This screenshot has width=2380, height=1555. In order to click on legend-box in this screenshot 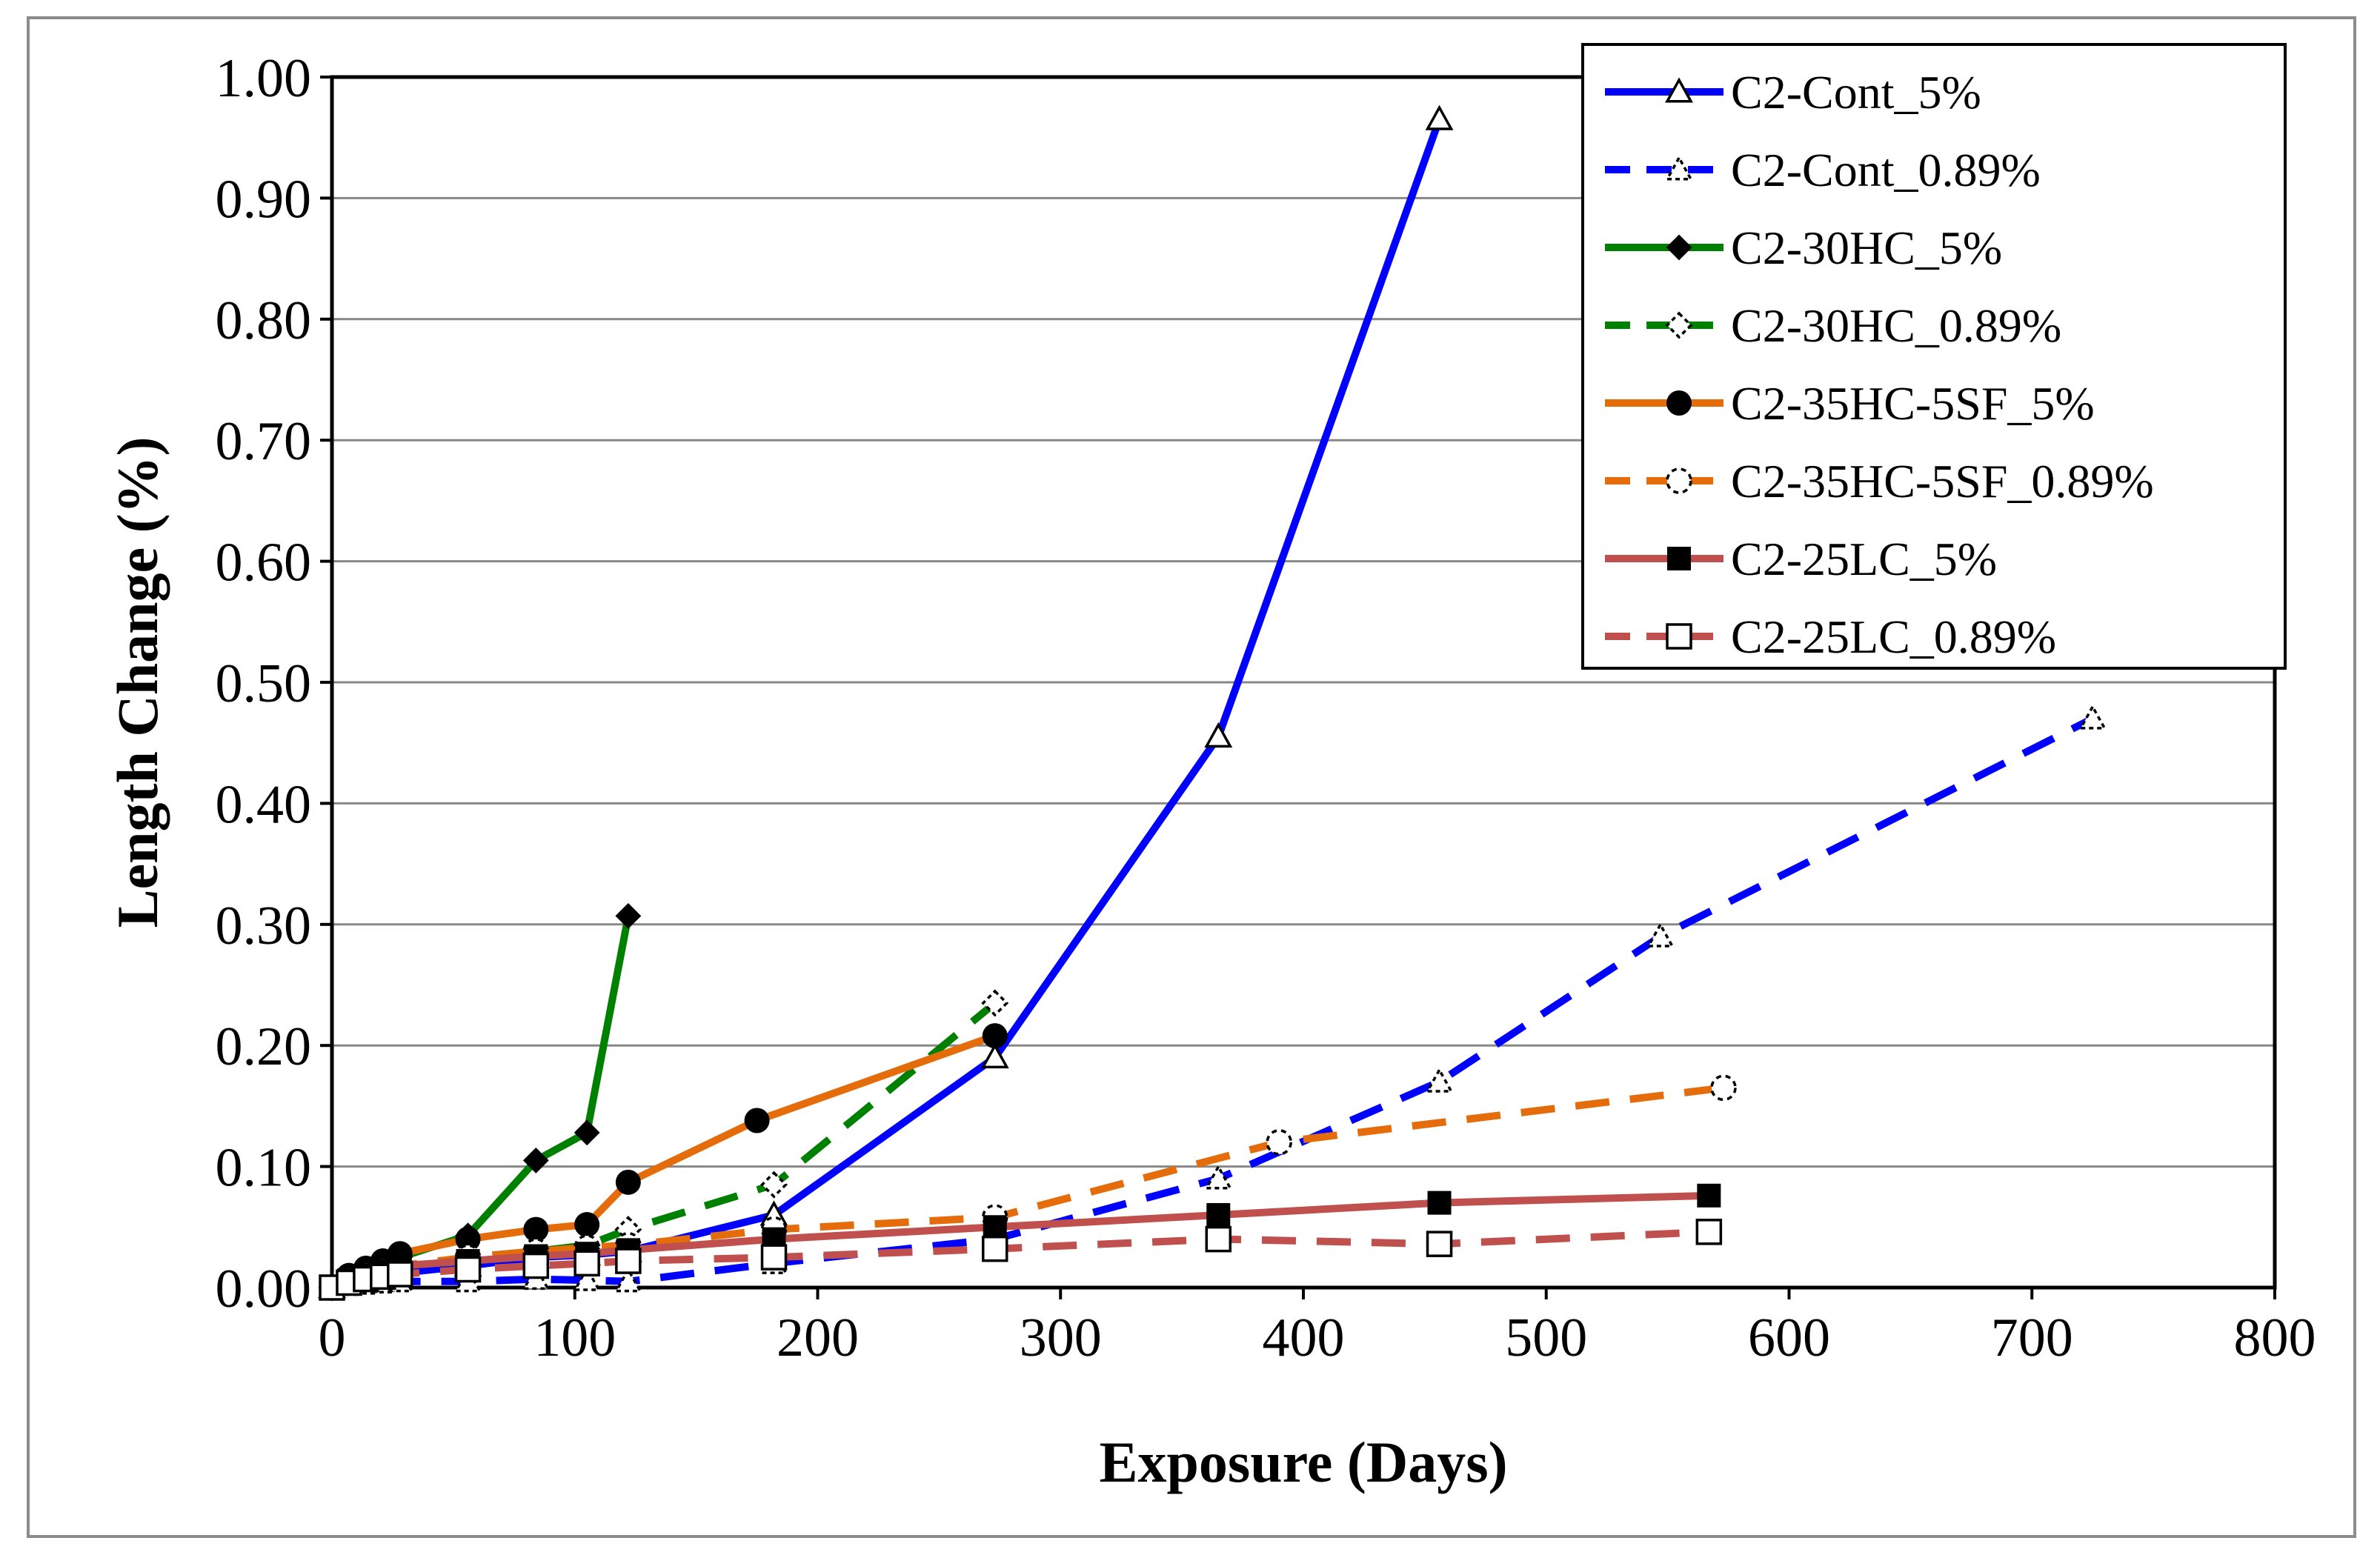, I will do `click(1934, 356)`.